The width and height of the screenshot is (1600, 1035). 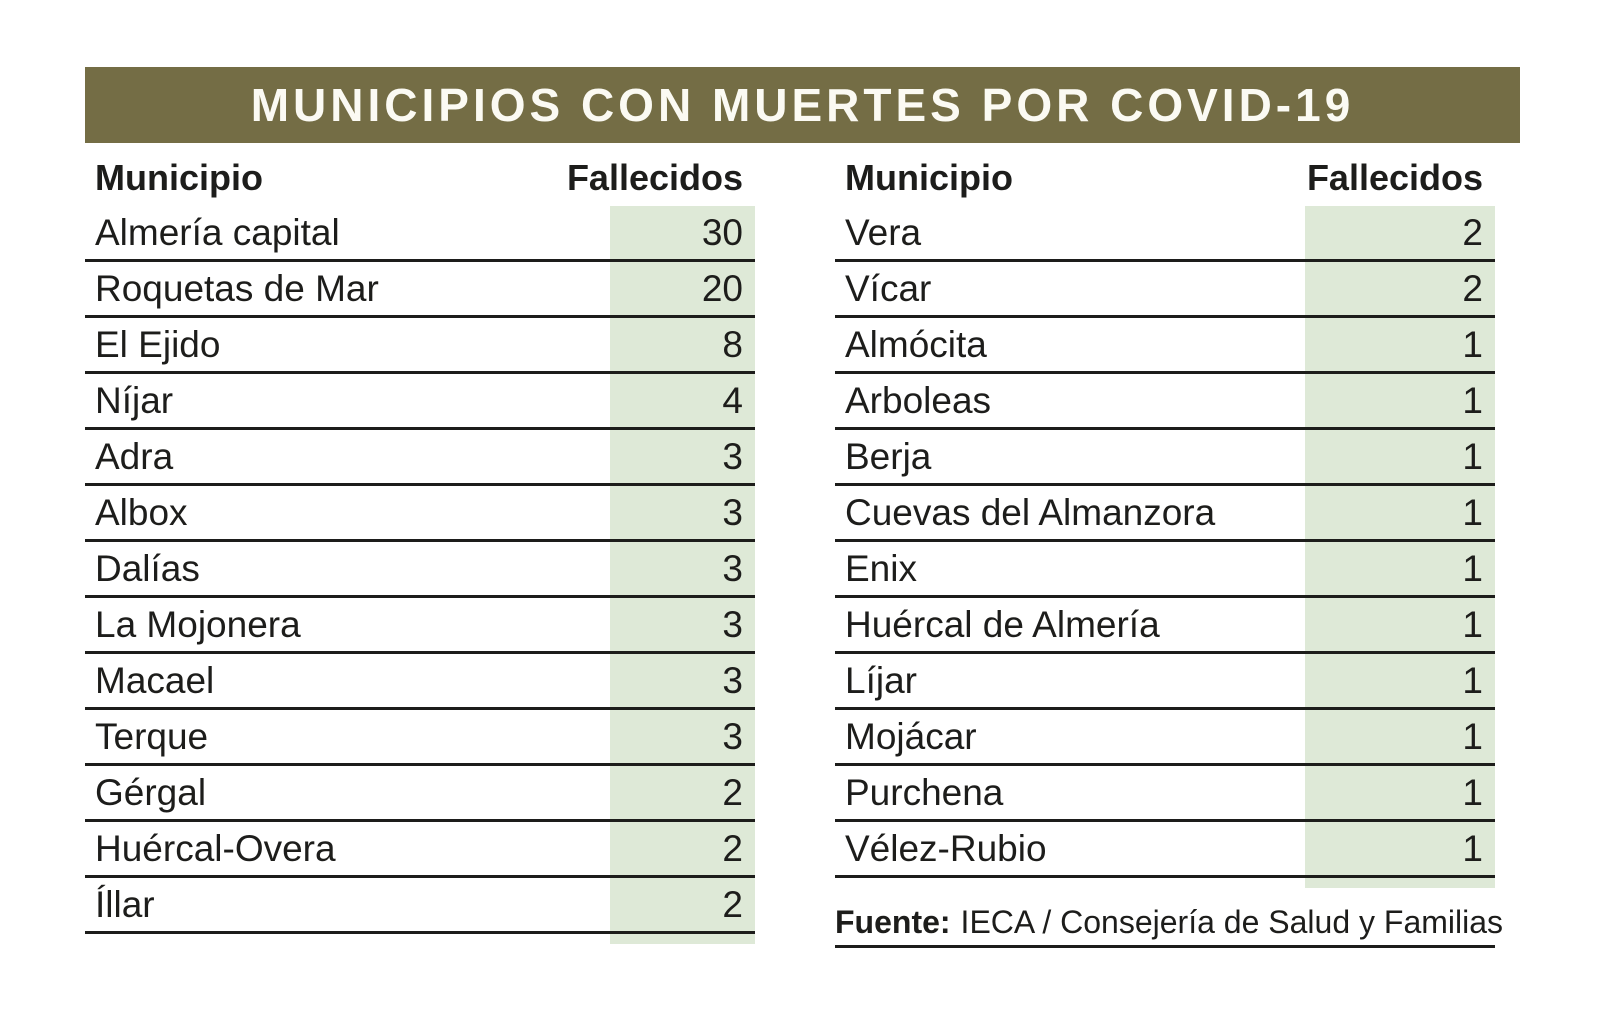 What do you see at coordinates (916, 344) in the screenshot?
I see `municipio-cell: Almócita` at bounding box center [916, 344].